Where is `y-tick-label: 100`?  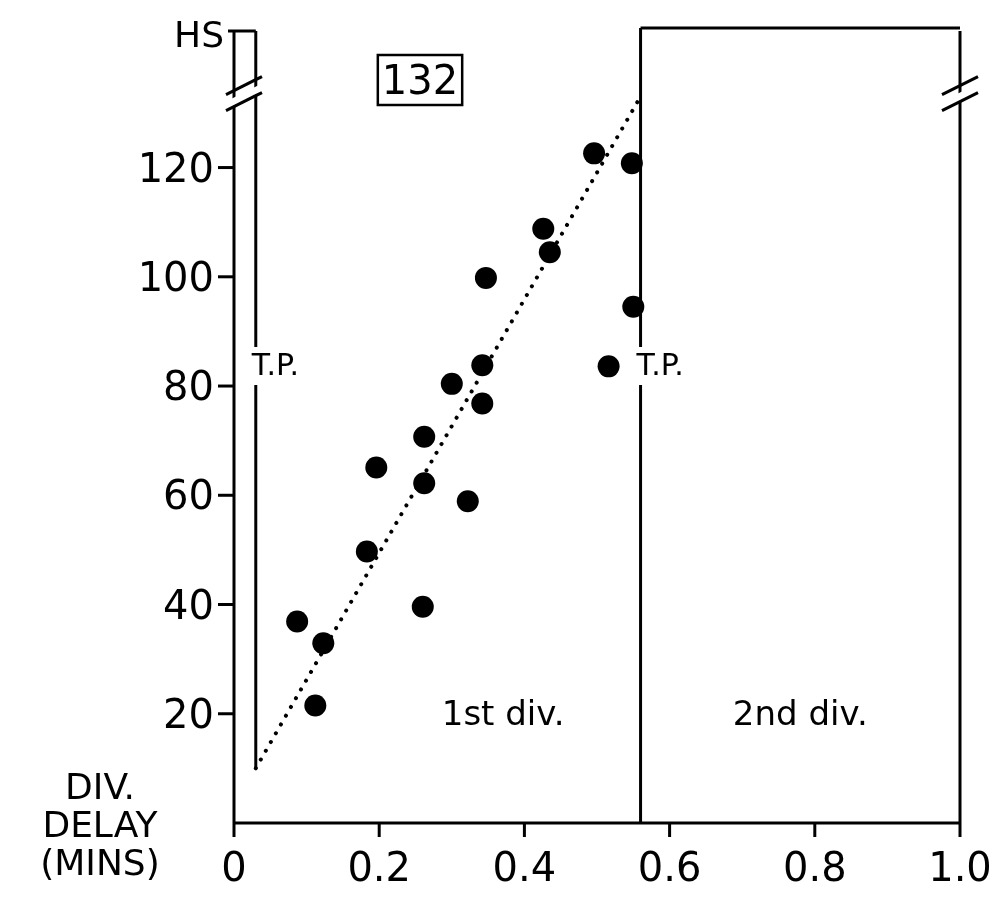
y-tick-label: 100 is located at coordinates (175, 276).